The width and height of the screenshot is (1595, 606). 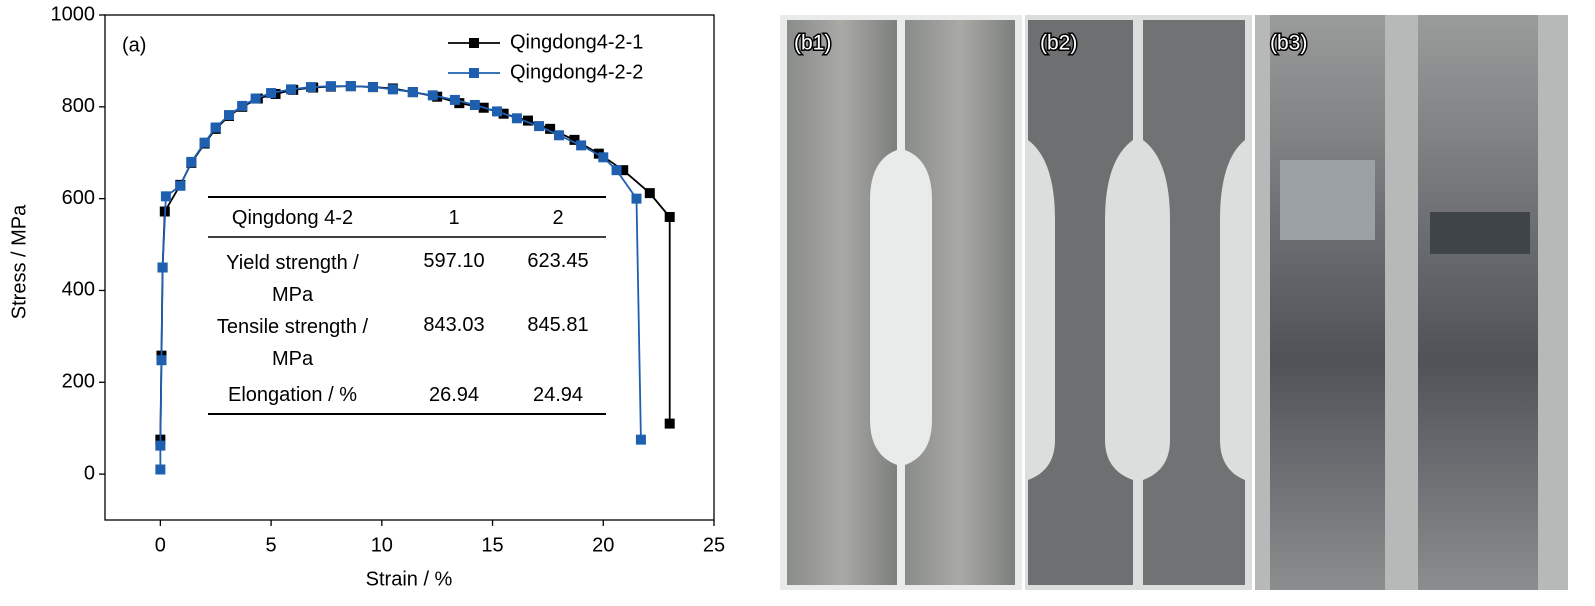 I want to click on table-cell: Qingdong 4-2, so click(x=292, y=218).